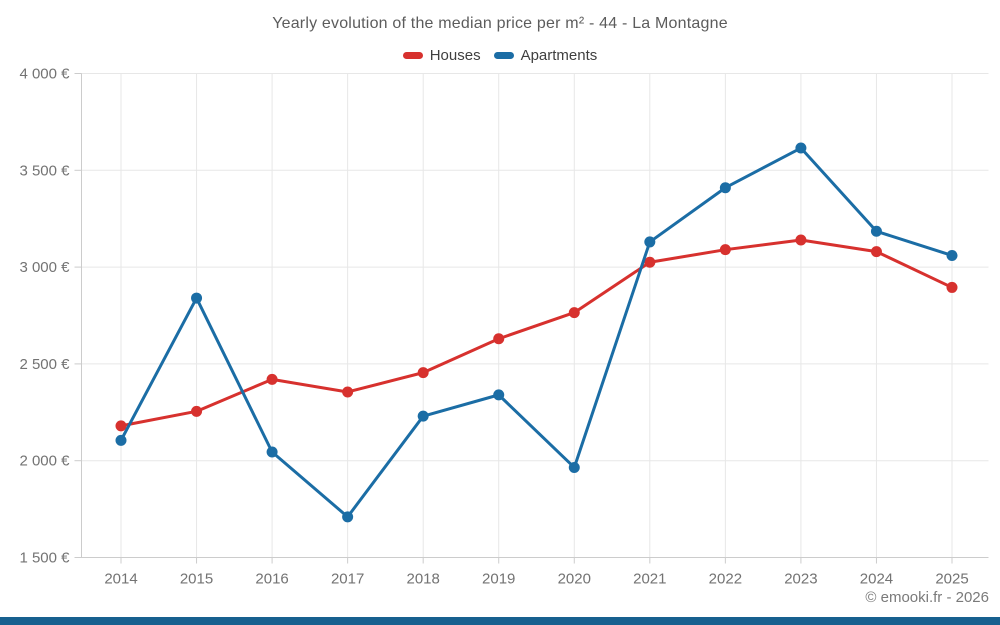 The height and width of the screenshot is (625, 1000). I want to click on houses-series-marker-icon, so click(412, 55).